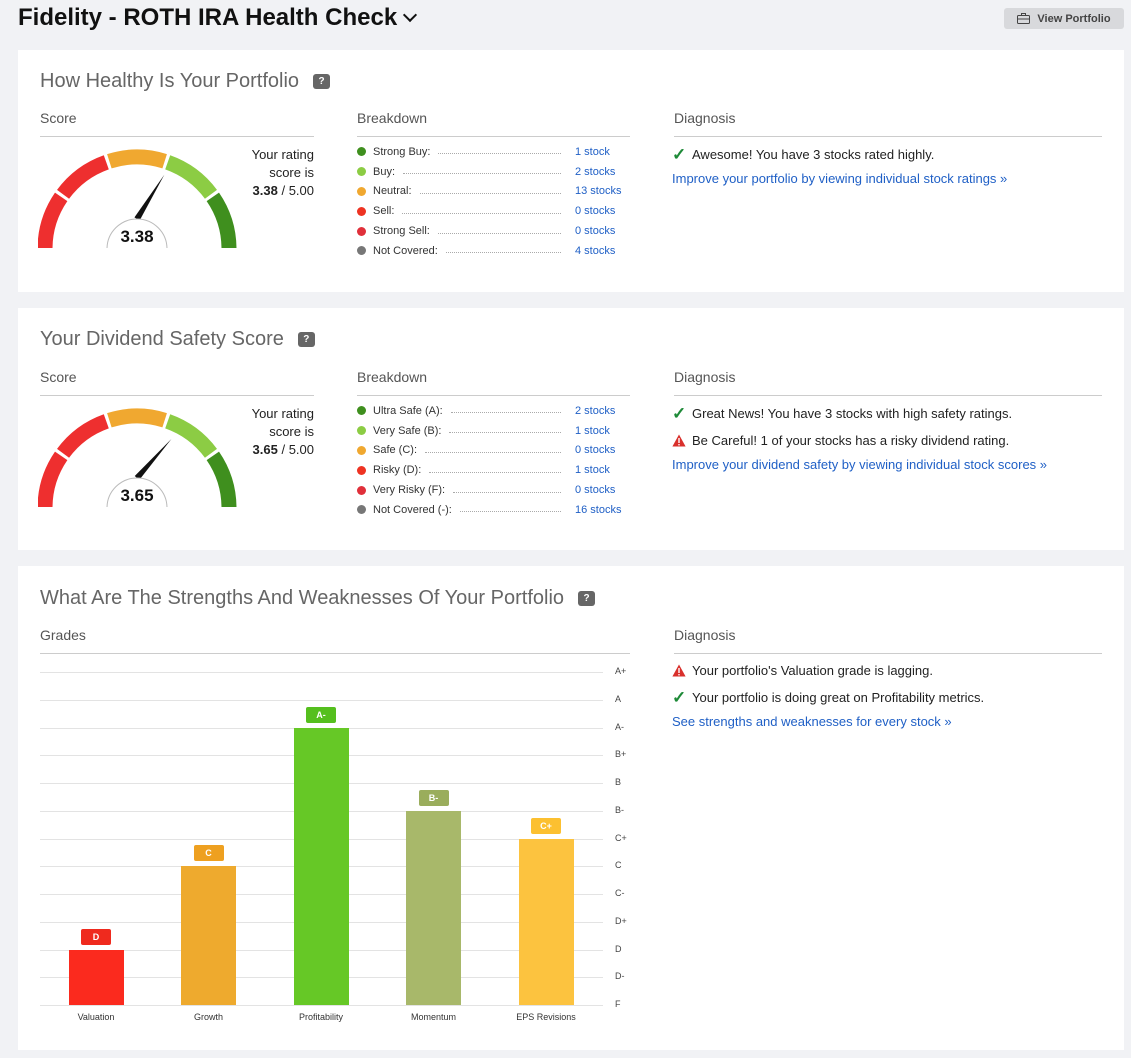 The image size is (1131, 1058). Describe the element at coordinates (433, 1017) in the screenshot. I see `x-category-label: Momentum` at that location.